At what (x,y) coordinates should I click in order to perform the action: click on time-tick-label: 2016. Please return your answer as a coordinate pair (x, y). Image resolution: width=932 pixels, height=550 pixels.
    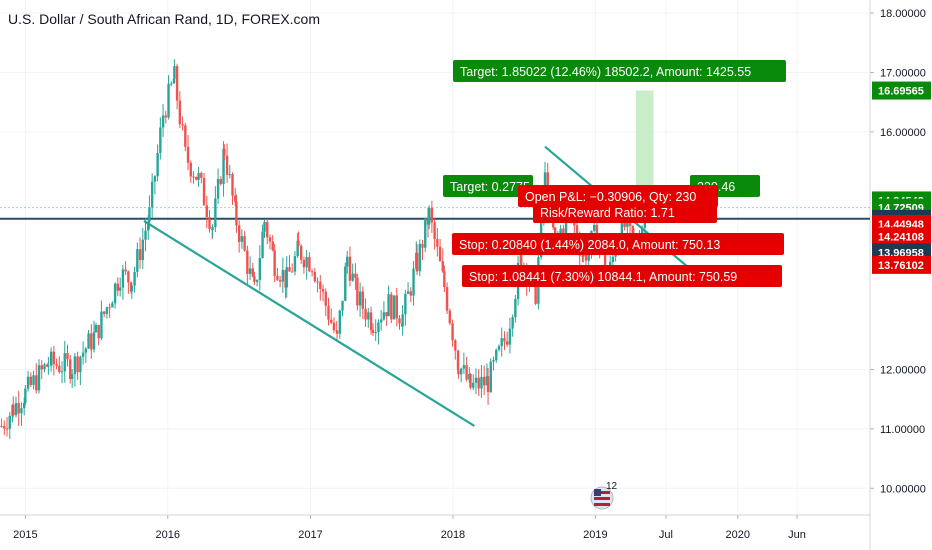
    Looking at the image, I should click on (168, 535).